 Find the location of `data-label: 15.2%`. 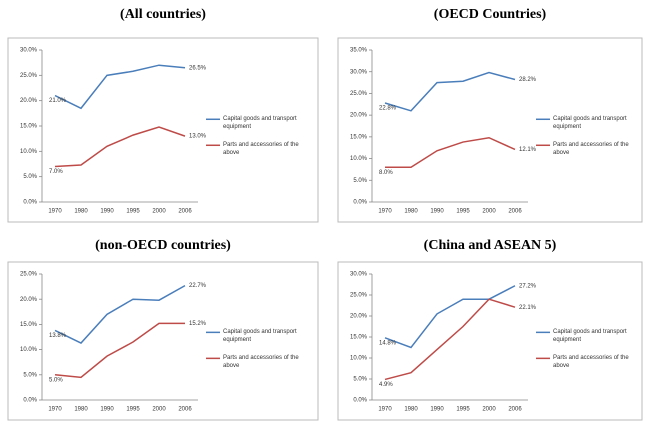

data-label: 15.2% is located at coordinates (198, 324).